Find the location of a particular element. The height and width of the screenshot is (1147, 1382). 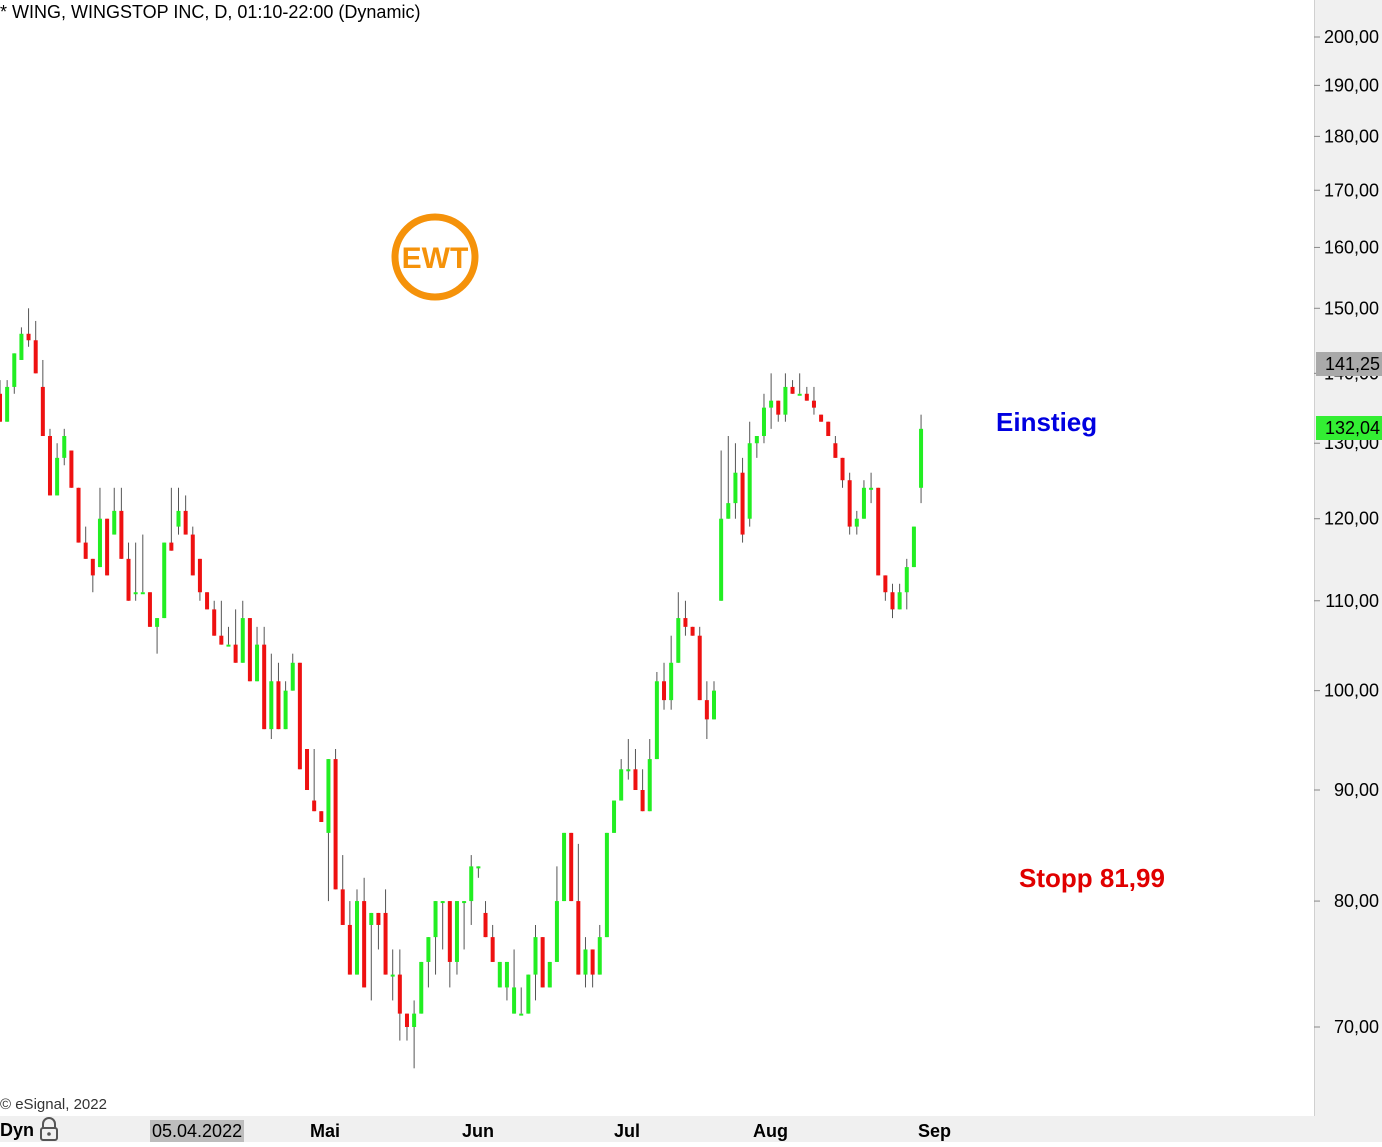

dynamic-mode-label: Dyn is located at coordinates (17, 1130).